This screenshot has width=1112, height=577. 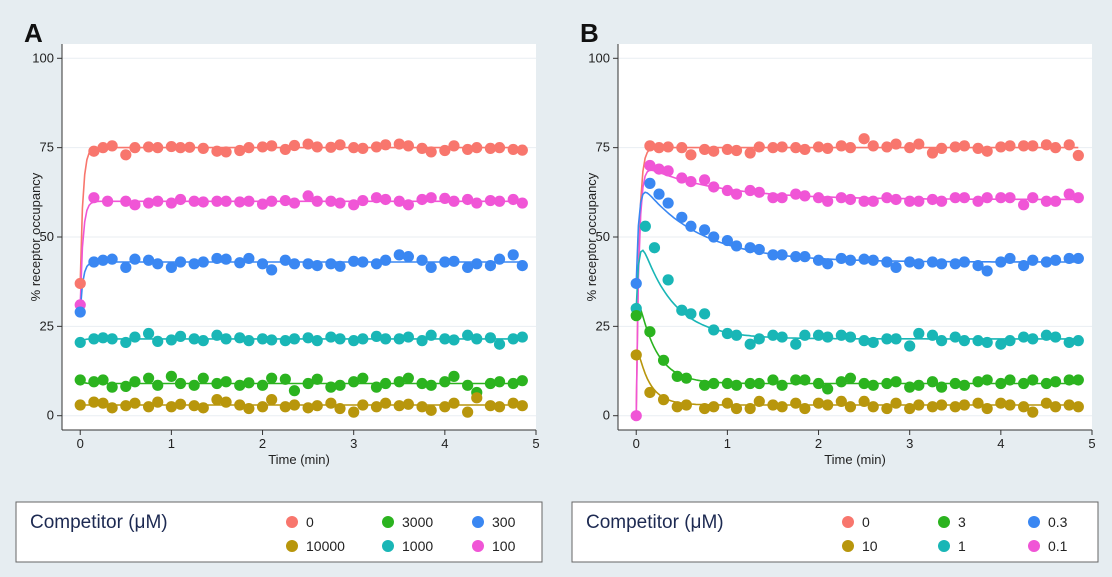 I want to click on y-tick-label: 50, so click(x=603, y=236).